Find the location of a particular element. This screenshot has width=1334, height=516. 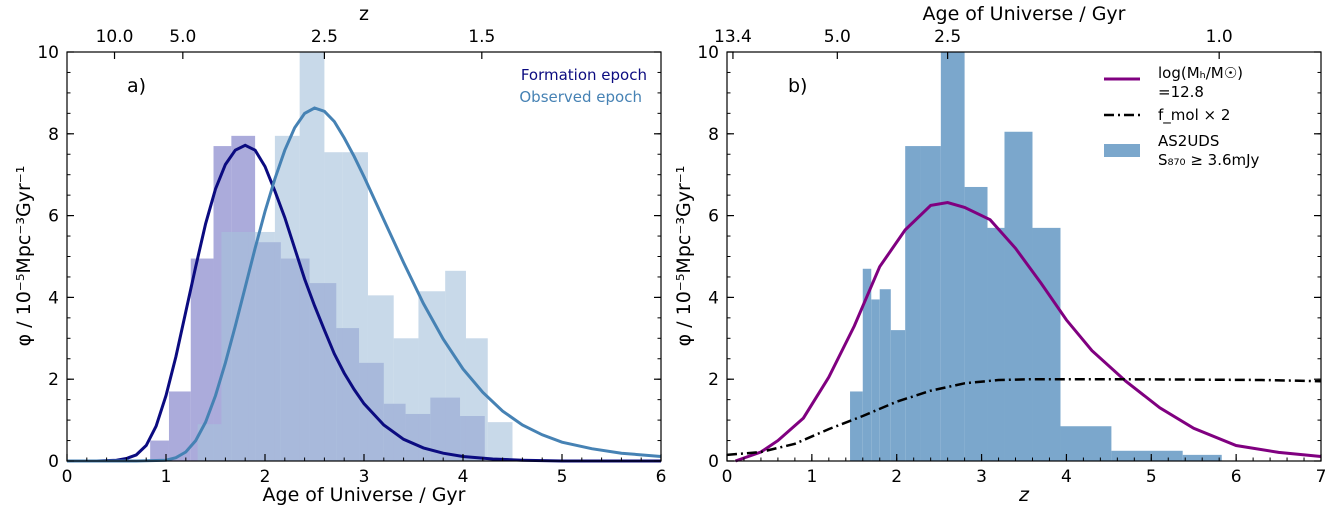

panel-b-x-axis-title: z is located at coordinates (1024, 495).